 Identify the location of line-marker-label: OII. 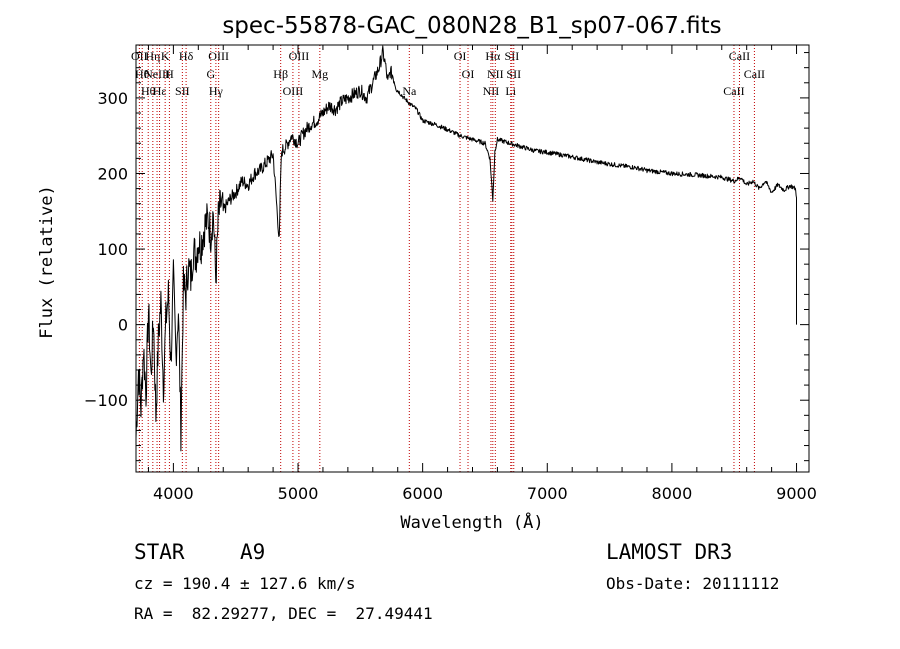
(139, 56).